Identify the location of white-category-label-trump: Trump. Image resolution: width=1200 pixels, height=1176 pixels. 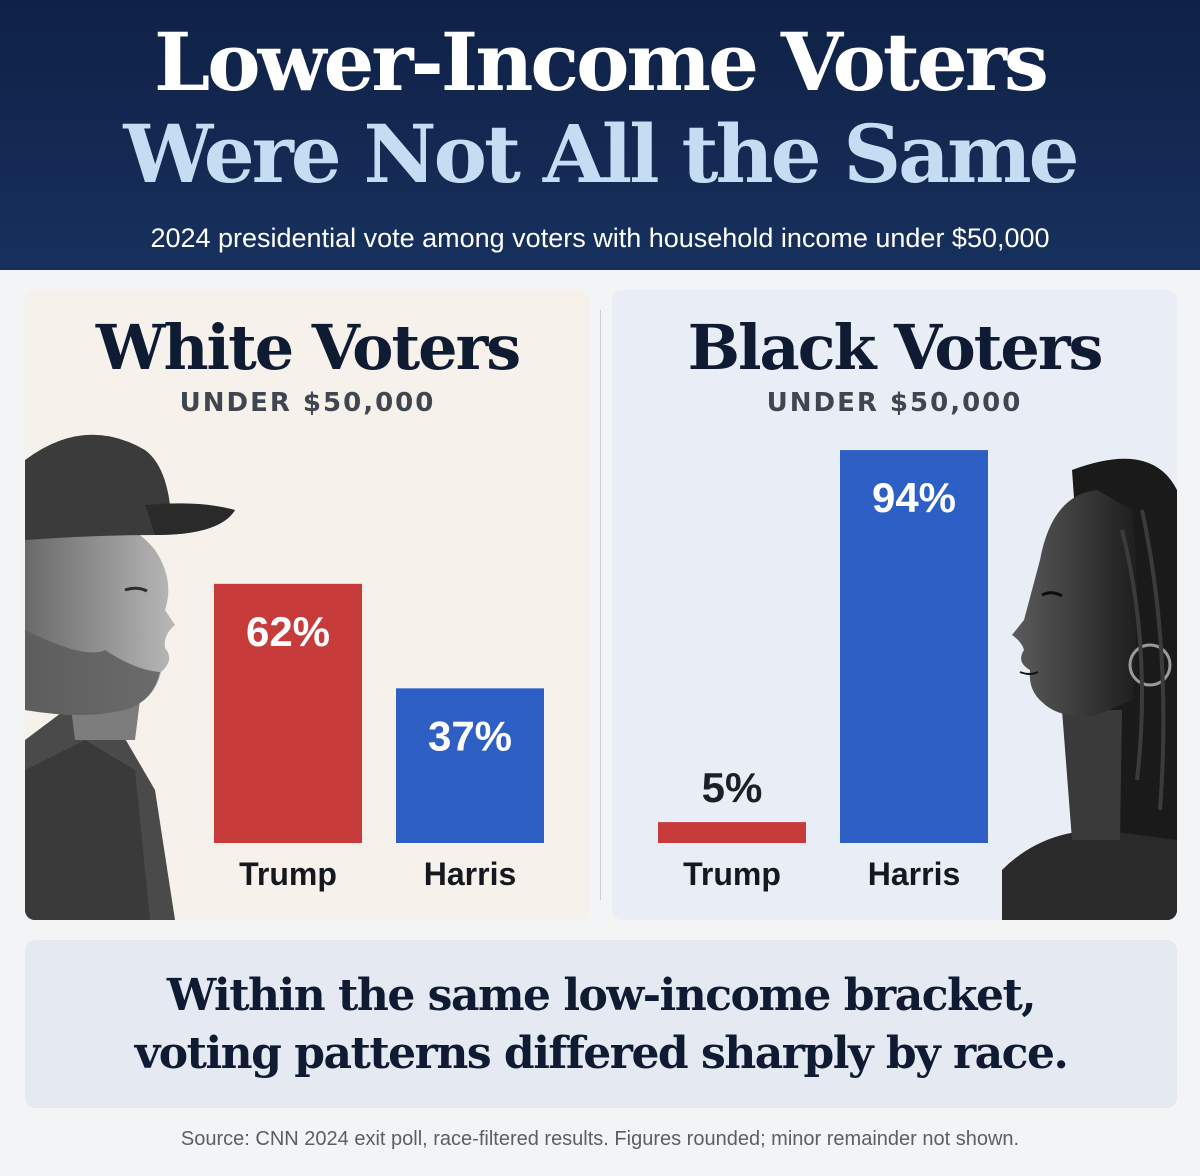
(288, 874).